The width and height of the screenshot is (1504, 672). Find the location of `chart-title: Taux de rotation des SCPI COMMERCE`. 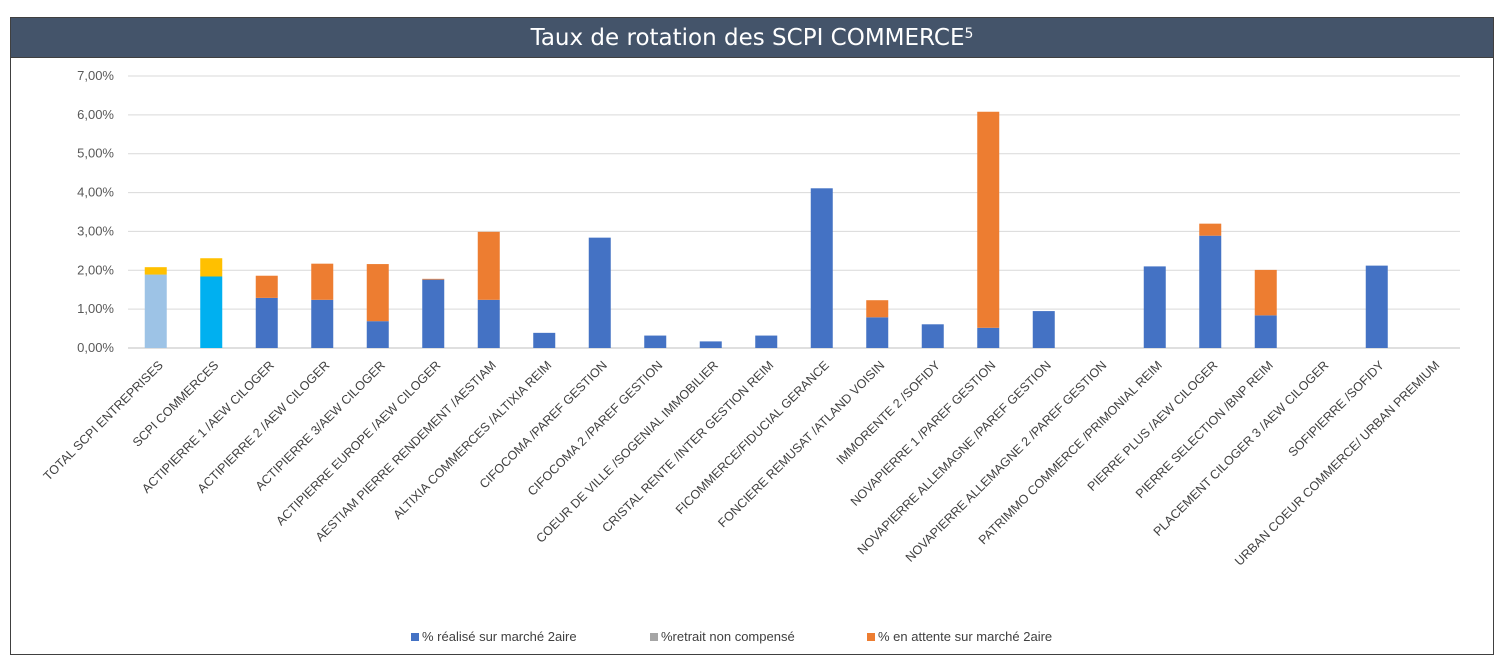

chart-title: Taux de rotation des SCPI COMMERCE is located at coordinates (747, 37).